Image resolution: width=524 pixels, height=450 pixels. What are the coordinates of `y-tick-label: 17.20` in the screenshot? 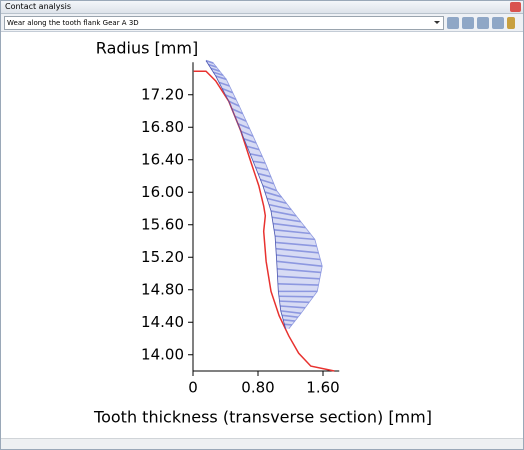 It's located at (162, 94).